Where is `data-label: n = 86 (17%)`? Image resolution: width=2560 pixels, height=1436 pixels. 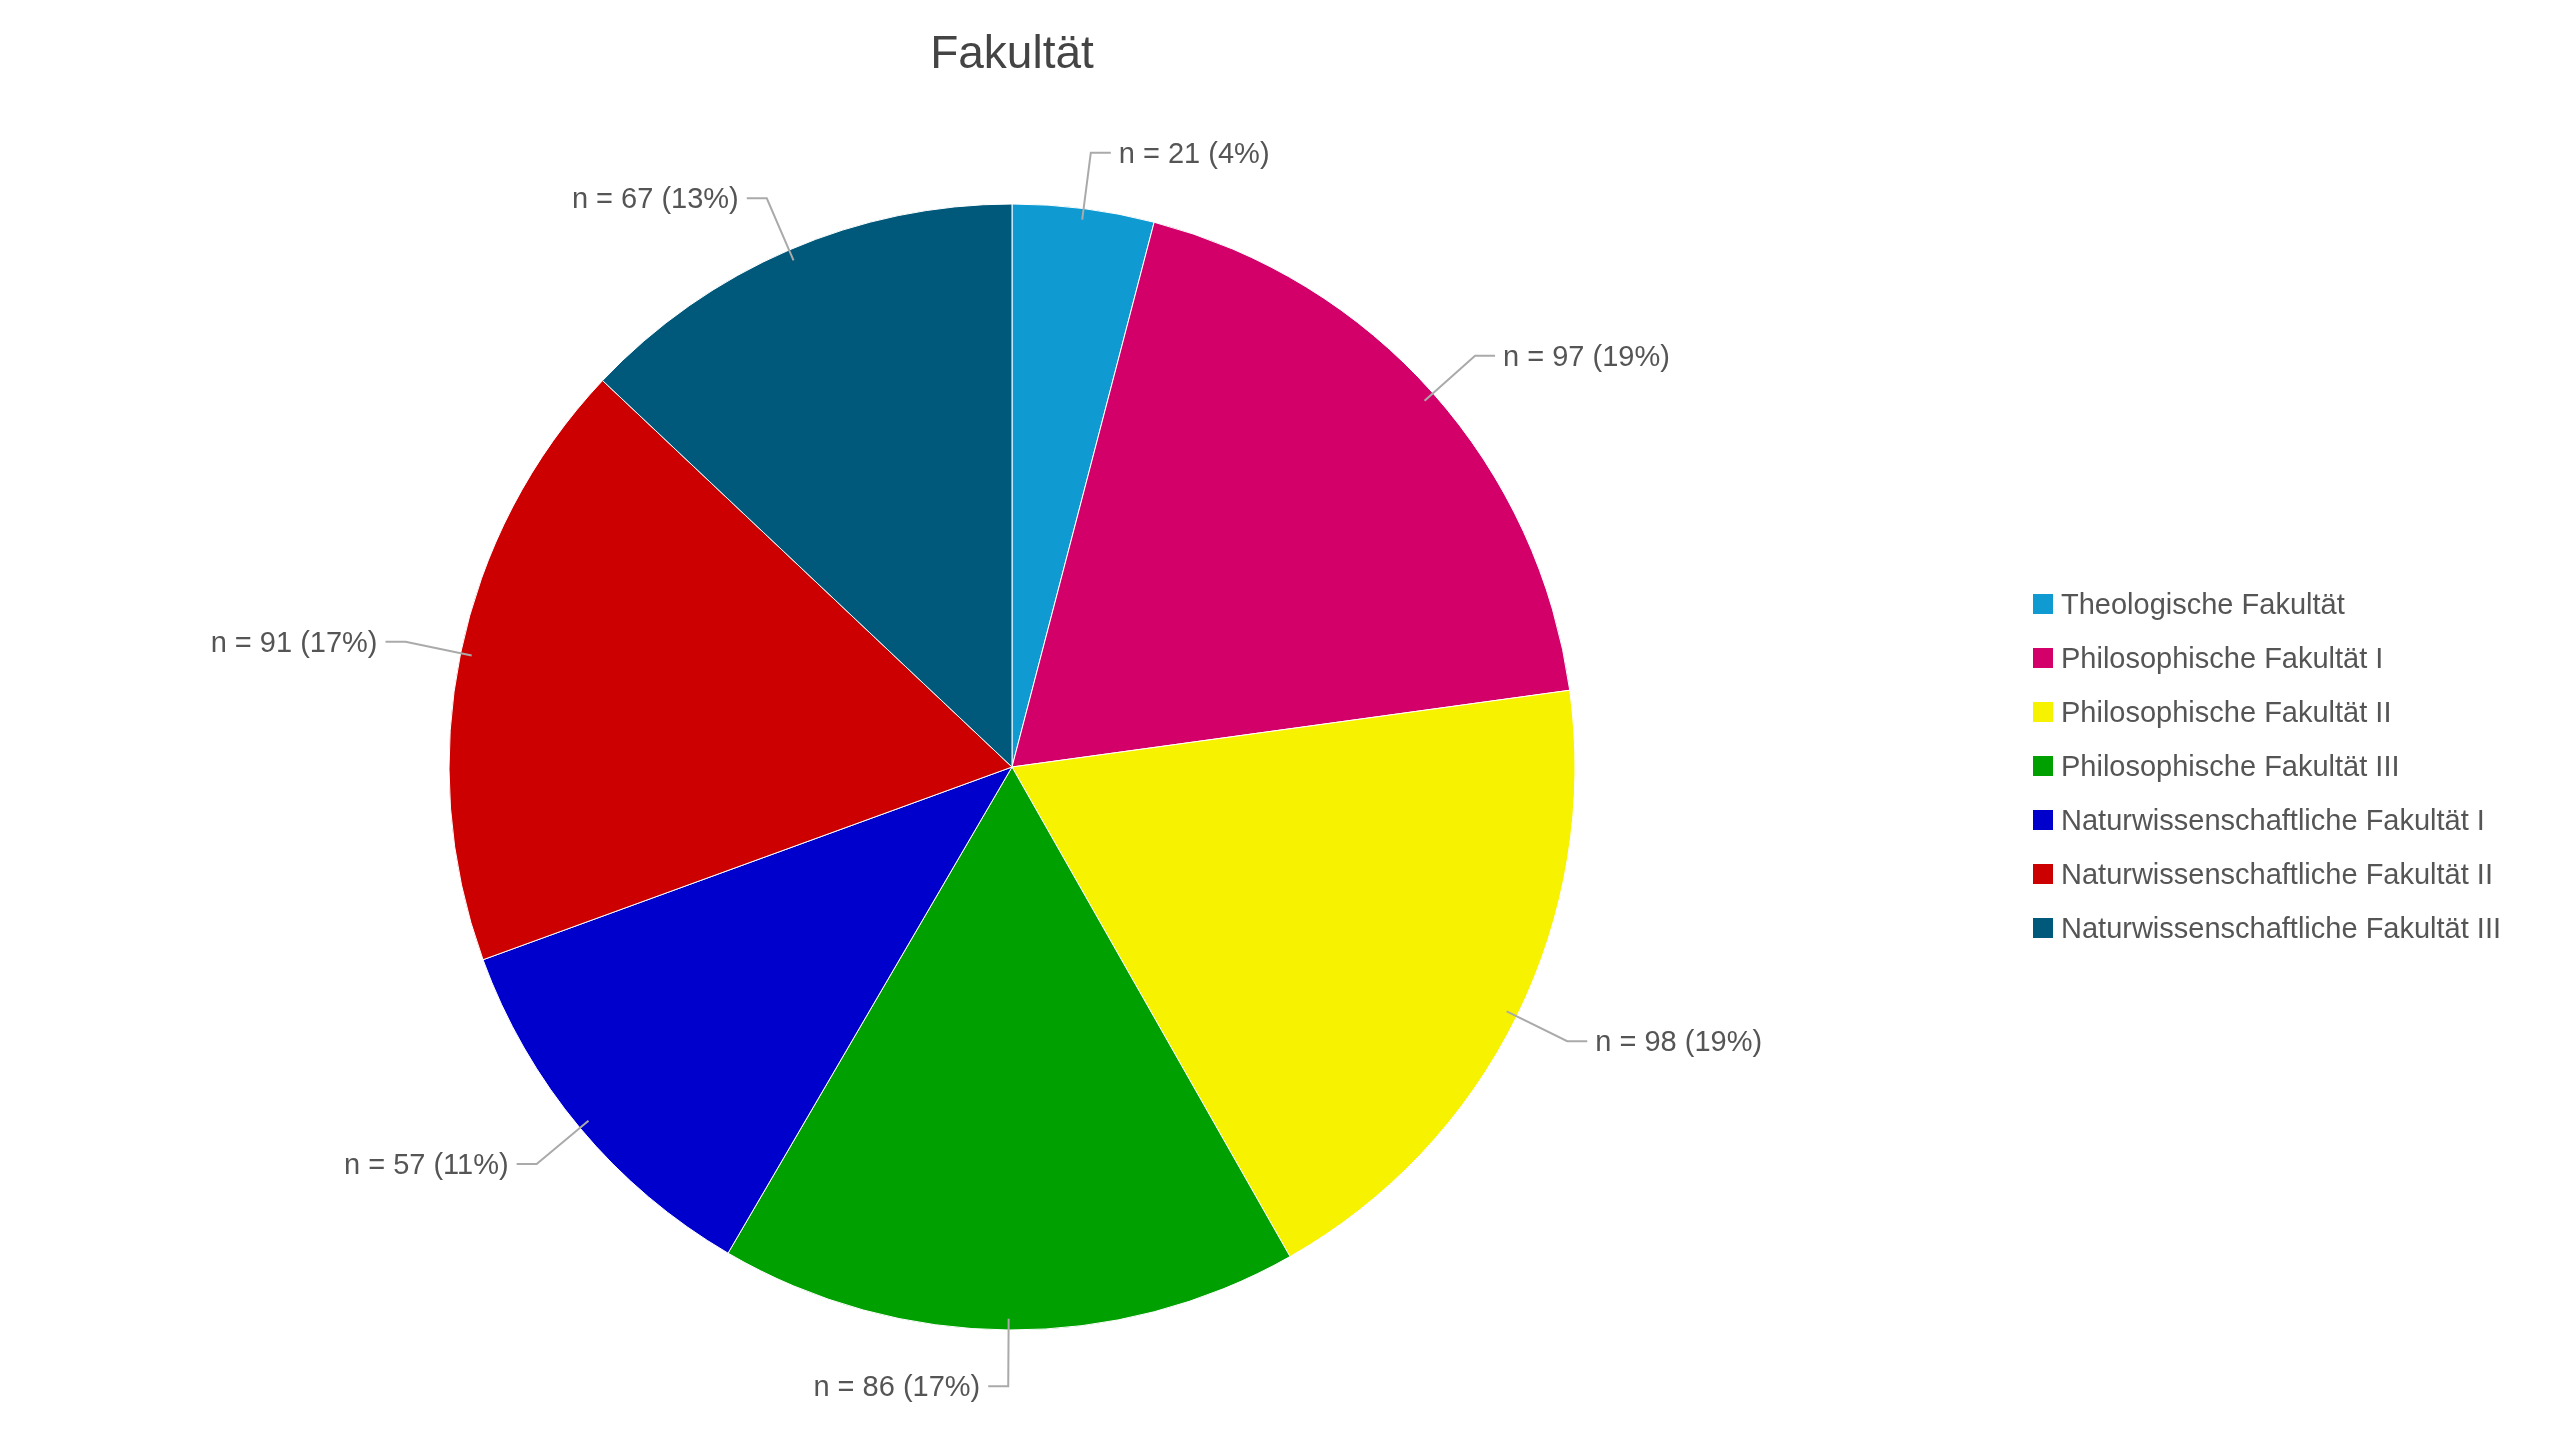 data-label: n = 86 (17%) is located at coordinates (897, 1386).